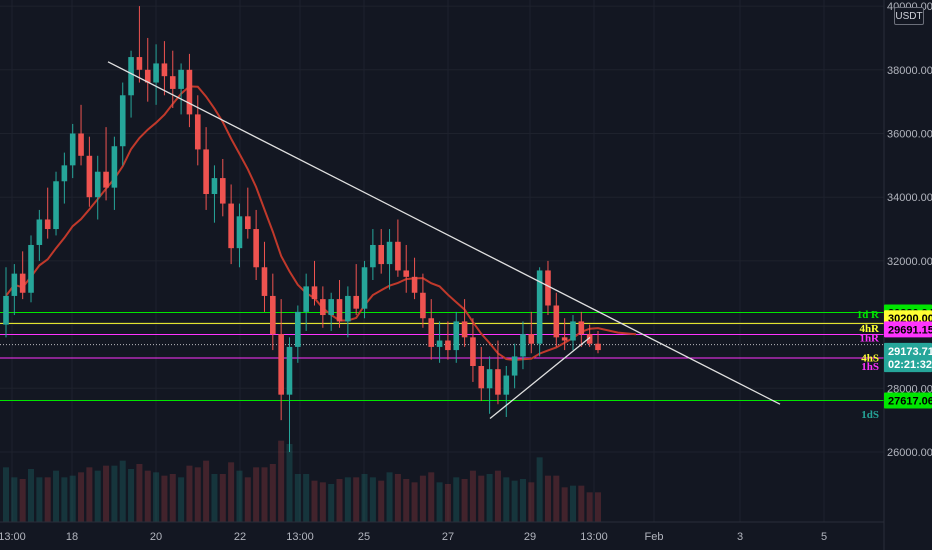 The height and width of the screenshot is (550, 932). What do you see at coordinates (909, 135) in the screenshot?
I see `y-tick-label: 36000.00` at bounding box center [909, 135].